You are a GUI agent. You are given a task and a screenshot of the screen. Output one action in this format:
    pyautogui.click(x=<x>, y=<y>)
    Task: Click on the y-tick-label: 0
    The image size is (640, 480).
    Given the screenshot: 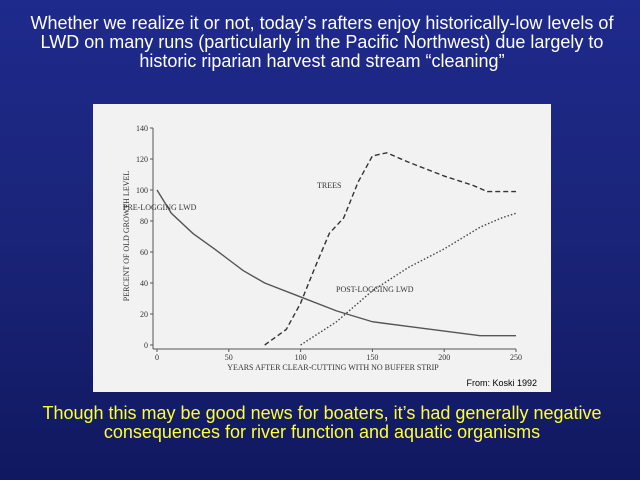 What is the action you would take?
    pyautogui.click(x=146, y=345)
    